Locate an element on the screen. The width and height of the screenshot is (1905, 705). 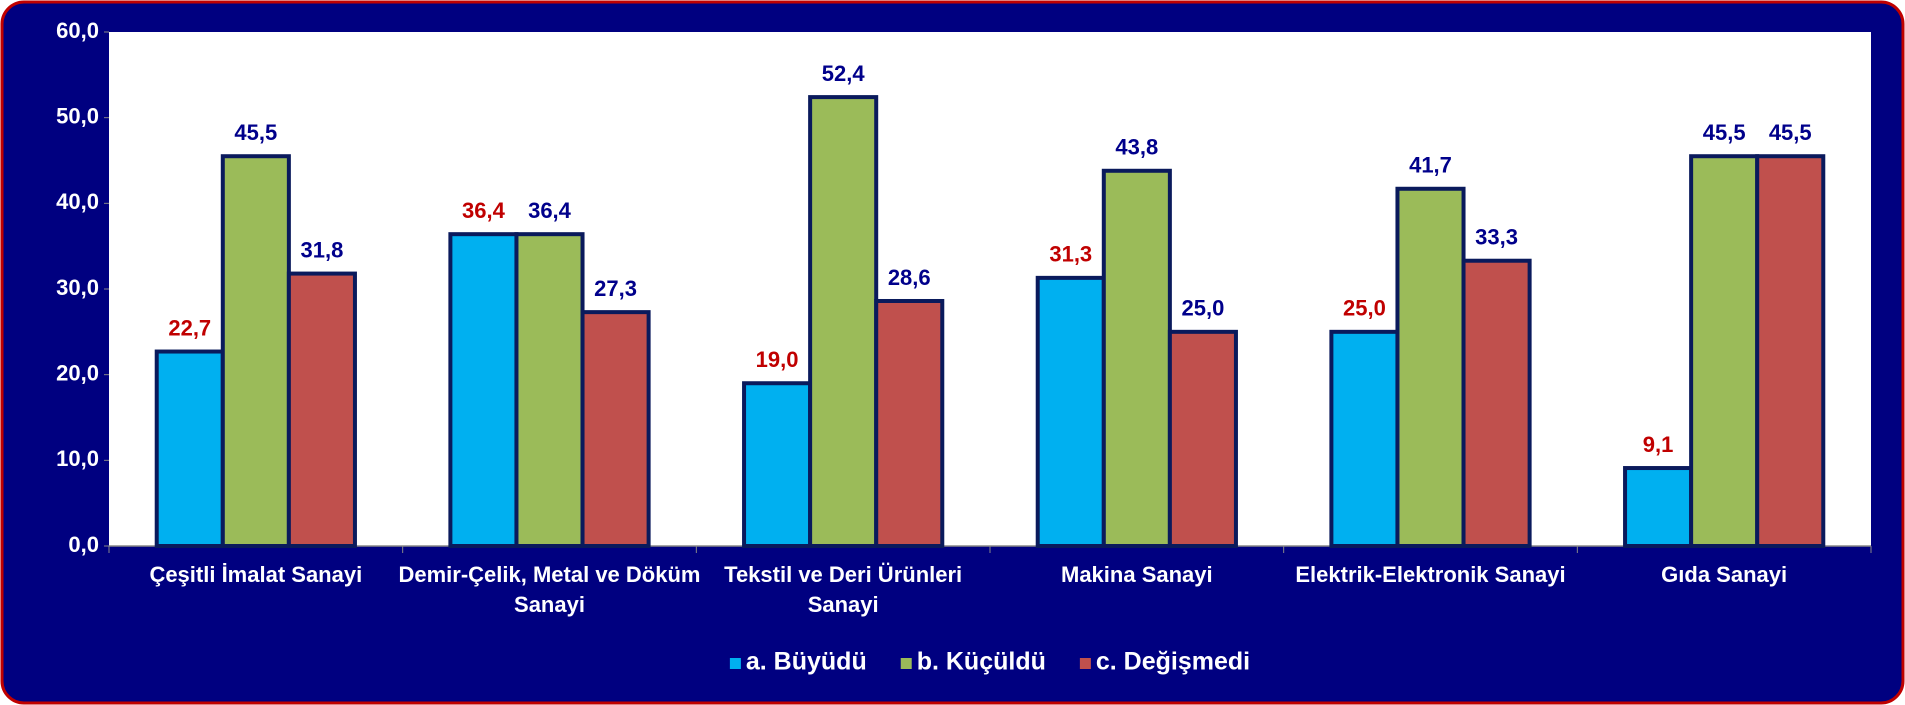
y-tick-label: 50,0 is located at coordinates (77, 115).